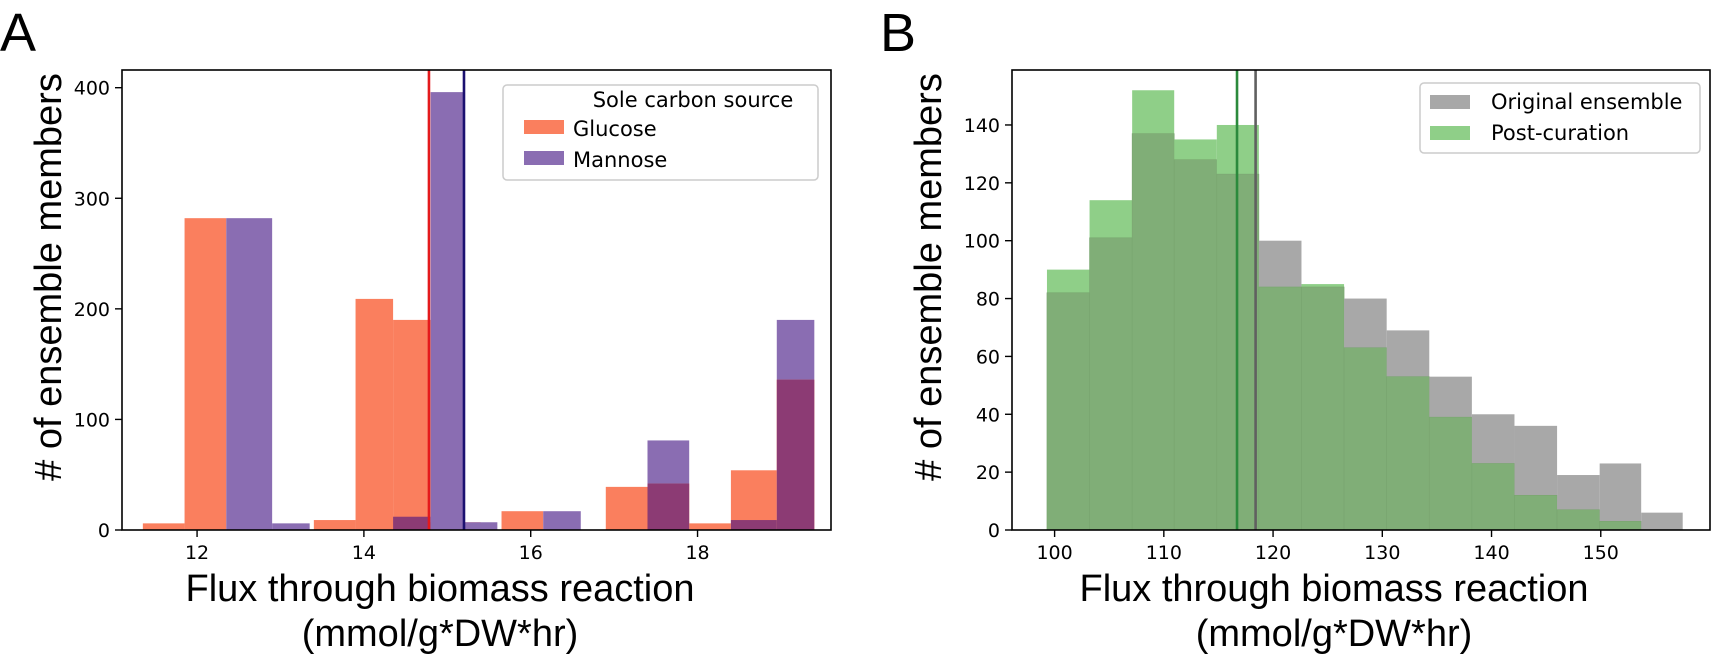  Describe the element at coordinates (439, 589) in the screenshot. I see `panel-a-x-axis-label: Flux through biomass reaction` at that location.